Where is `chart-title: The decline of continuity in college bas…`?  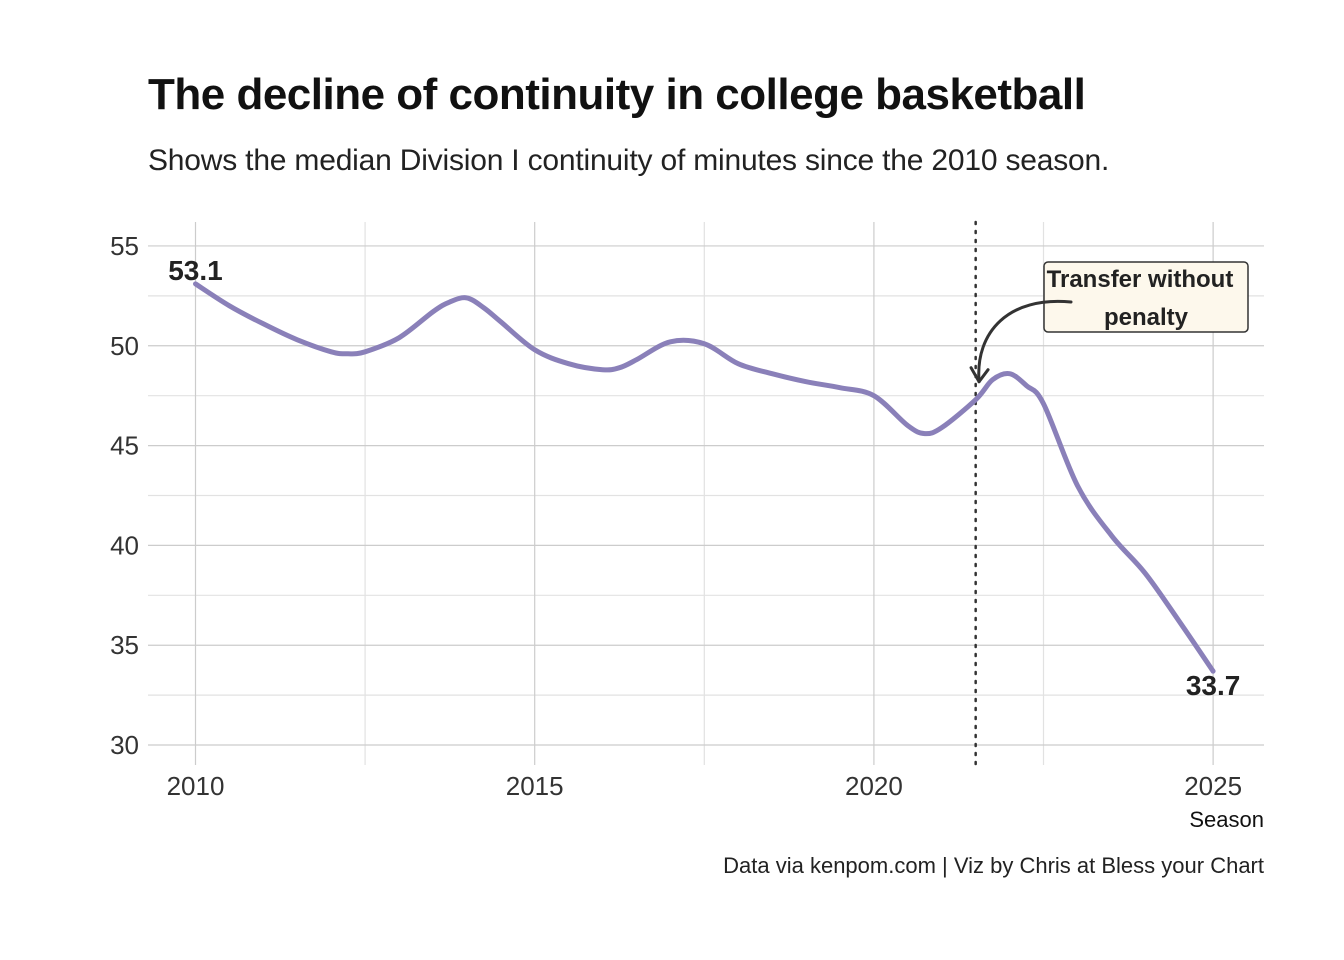 chart-title: The decline of continuity in college bas… is located at coordinates (617, 94).